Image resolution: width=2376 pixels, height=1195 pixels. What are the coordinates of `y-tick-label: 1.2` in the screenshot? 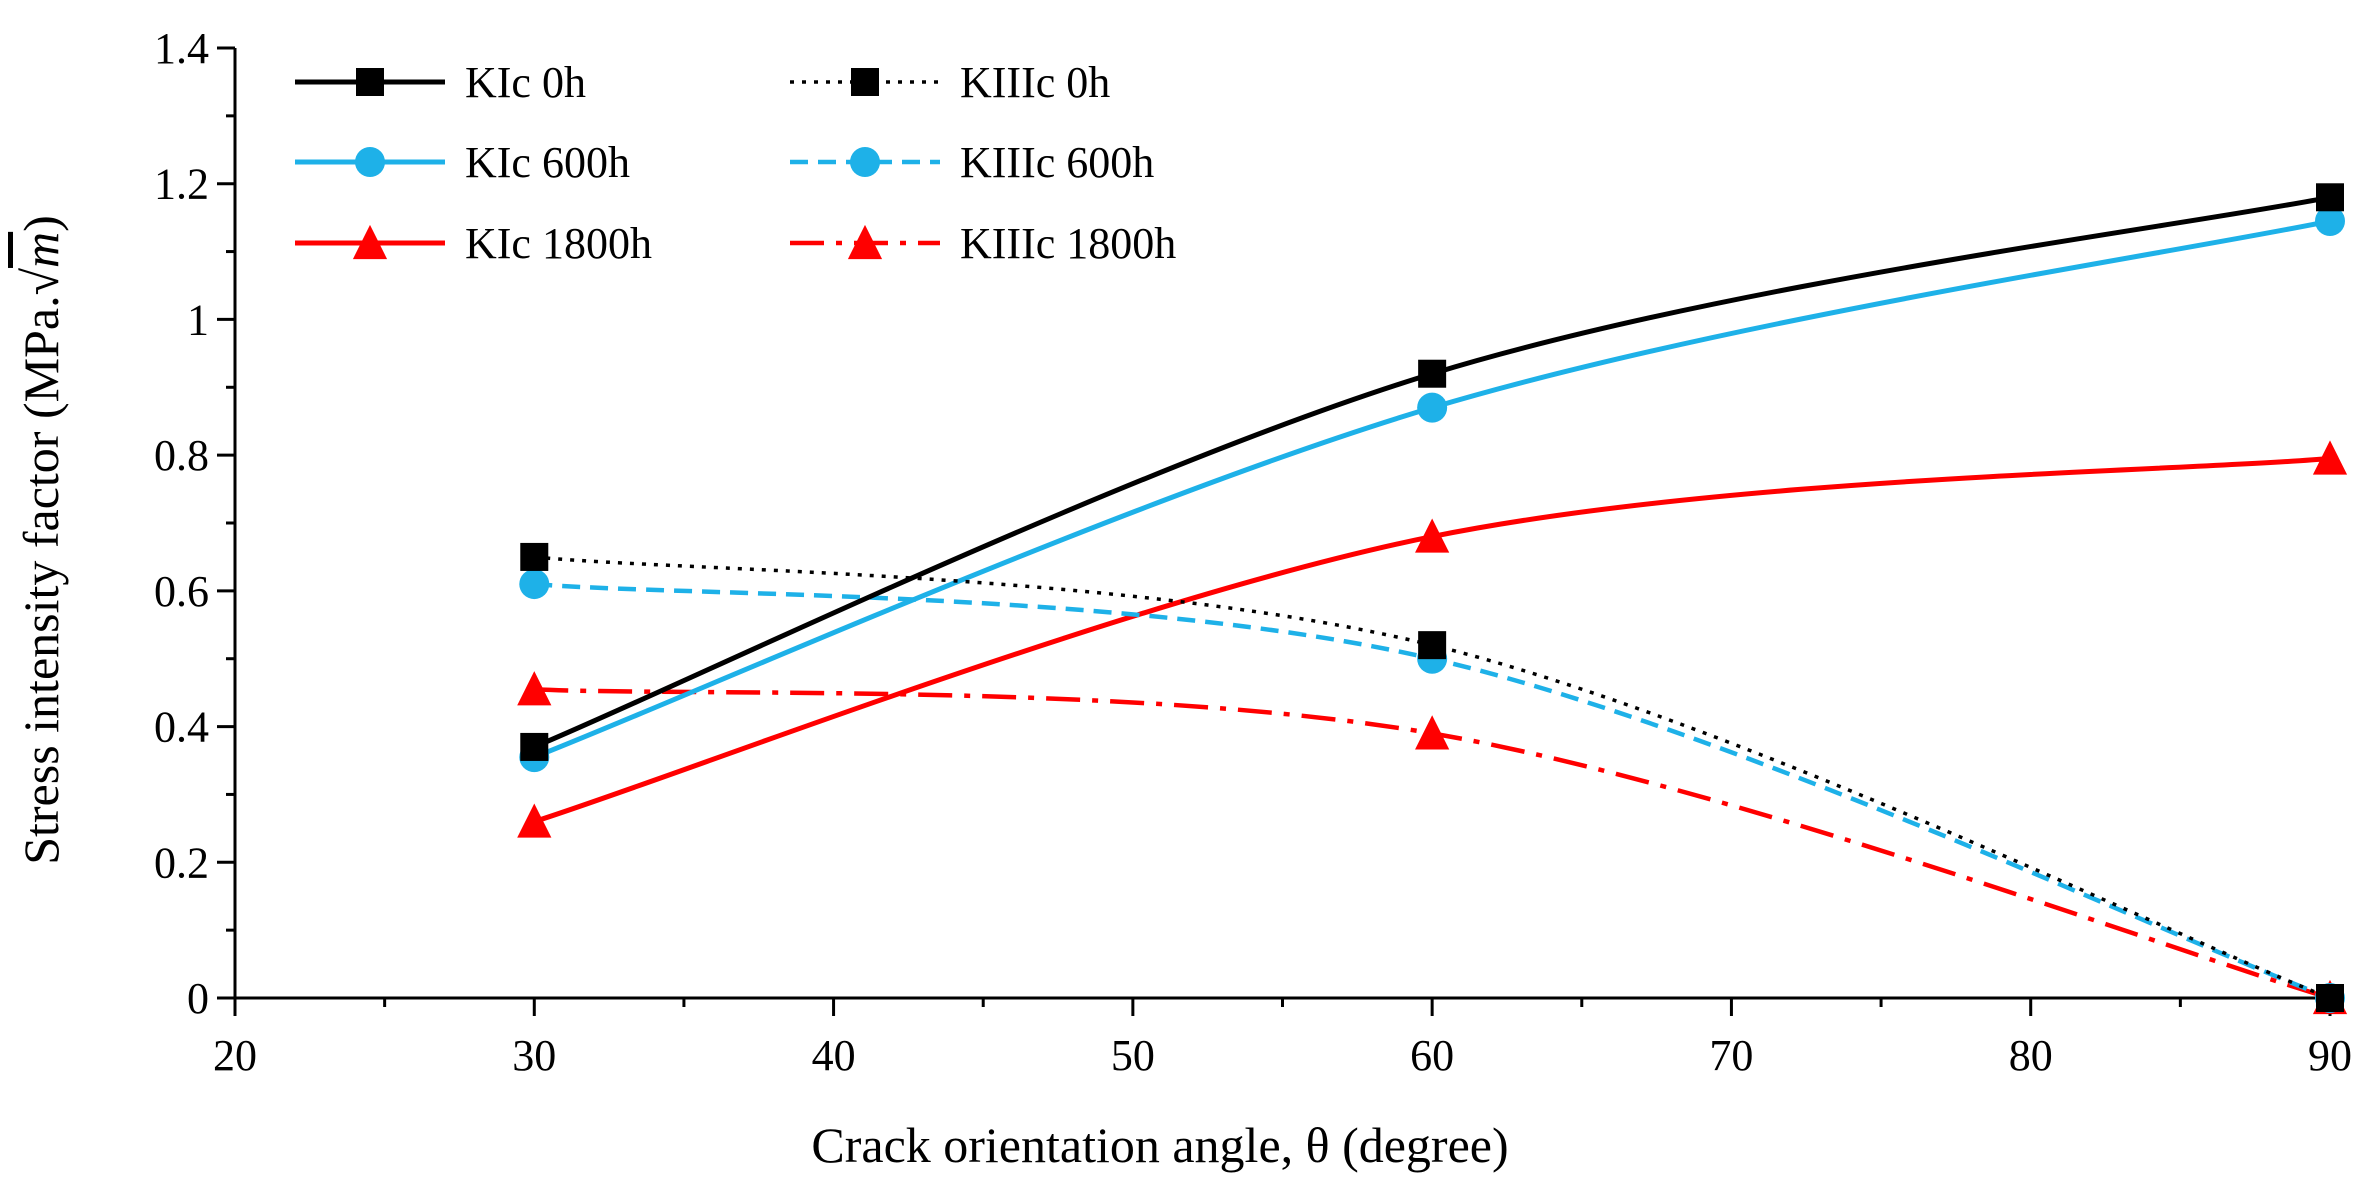 It's located at (181, 184).